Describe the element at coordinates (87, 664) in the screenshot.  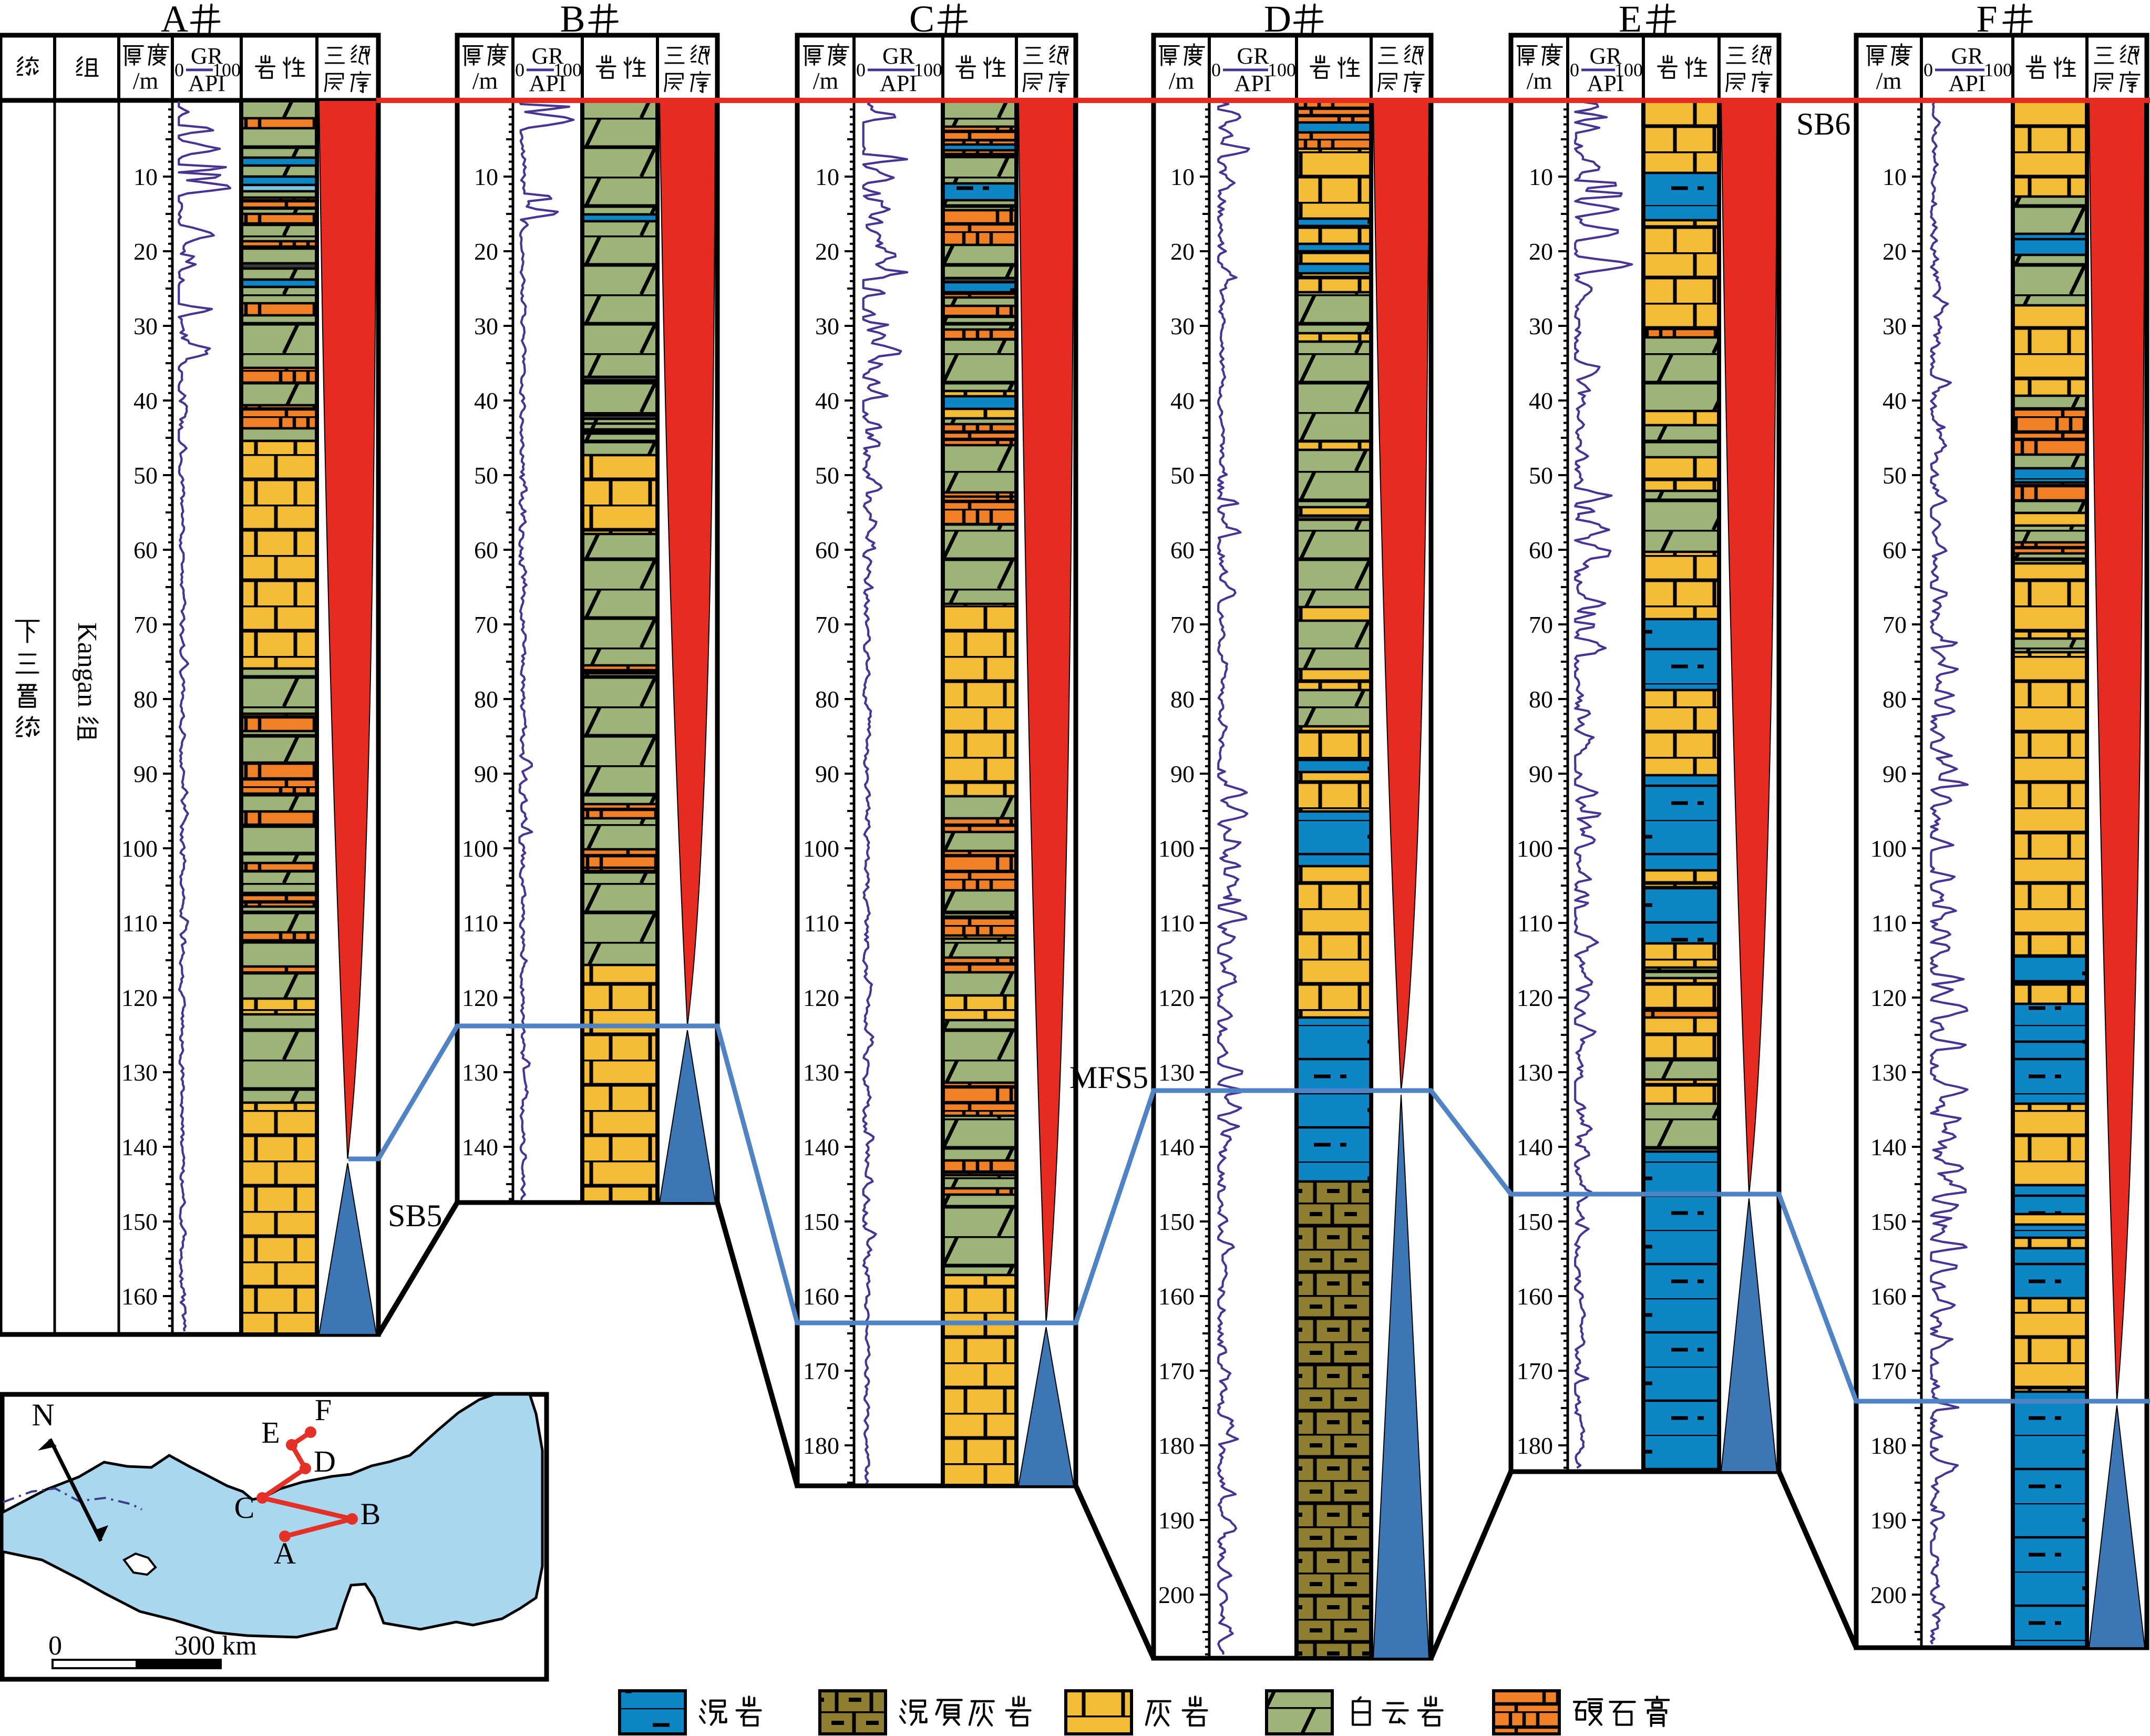
I see `svg-text: Kangan` at that location.